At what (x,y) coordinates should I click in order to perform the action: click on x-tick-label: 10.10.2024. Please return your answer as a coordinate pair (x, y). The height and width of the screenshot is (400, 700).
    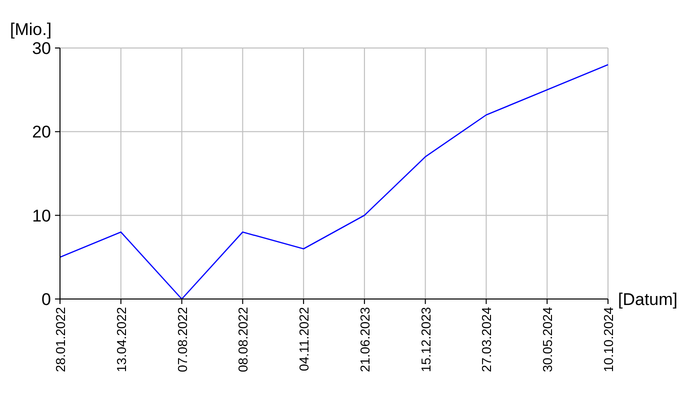
    Looking at the image, I should click on (608, 339).